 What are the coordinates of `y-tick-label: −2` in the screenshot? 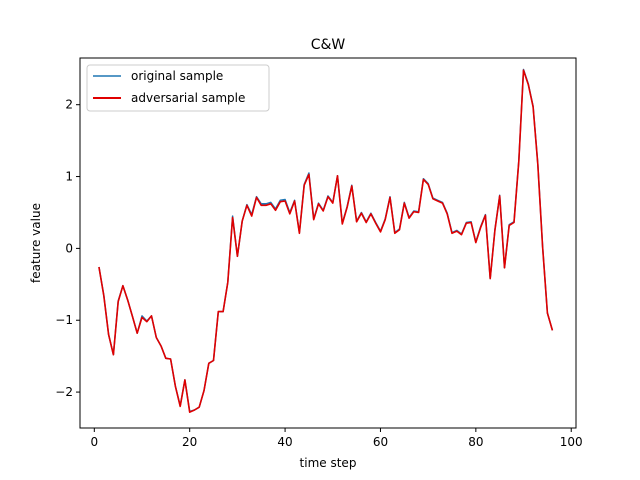 It's located at (64, 392).